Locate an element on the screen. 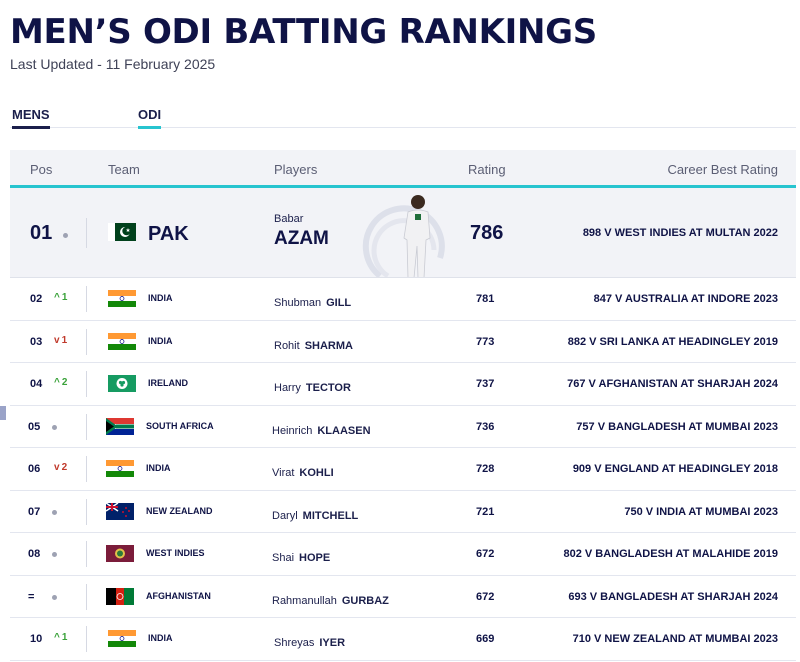  player-name: Rohit SHARMA is located at coordinates (313, 346).